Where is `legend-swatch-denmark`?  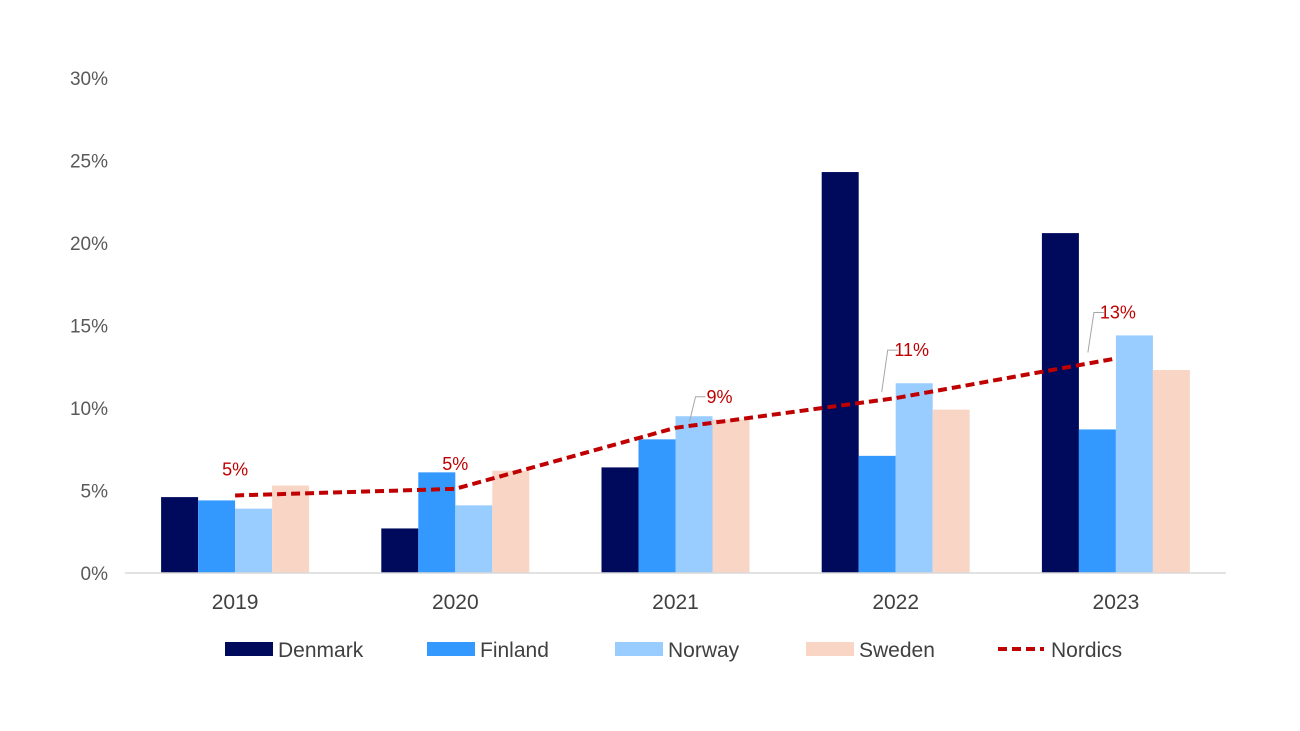
legend-swatch-denmark is located at coordinates (249, 649).